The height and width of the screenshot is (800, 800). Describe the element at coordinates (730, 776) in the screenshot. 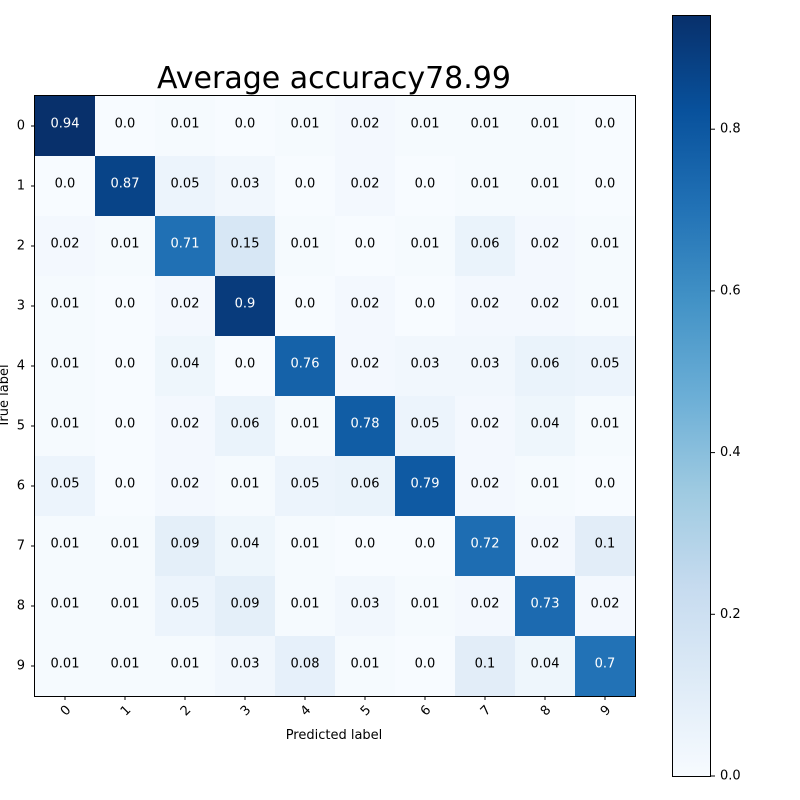

I see `colorbar-tick-label: 0.0` at that location.